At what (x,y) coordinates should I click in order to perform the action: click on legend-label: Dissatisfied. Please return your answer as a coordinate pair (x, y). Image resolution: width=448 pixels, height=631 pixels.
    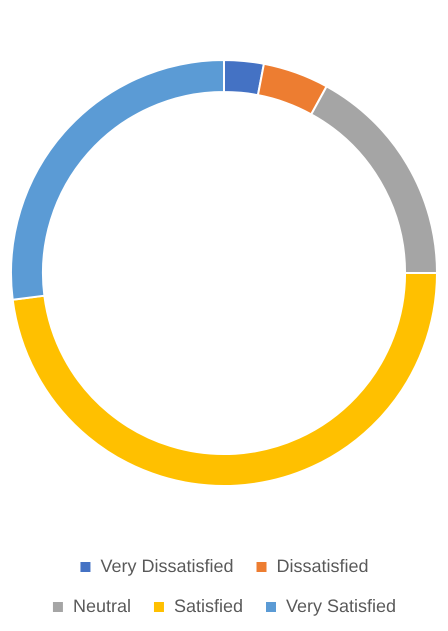
    Looking at the image, I should click on (322, 566).